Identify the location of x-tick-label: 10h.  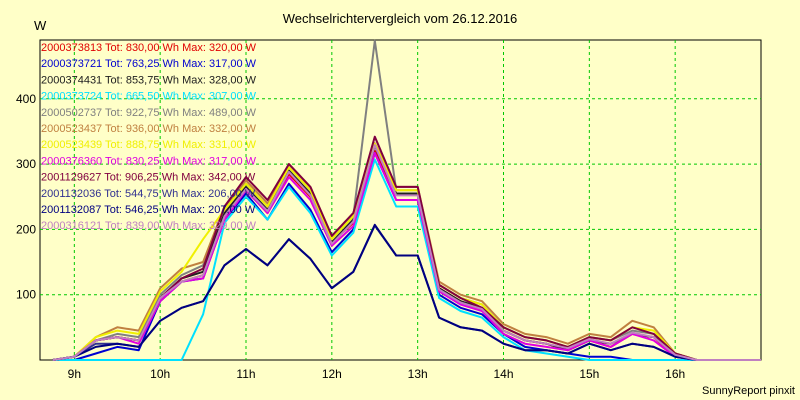
(160, 374).